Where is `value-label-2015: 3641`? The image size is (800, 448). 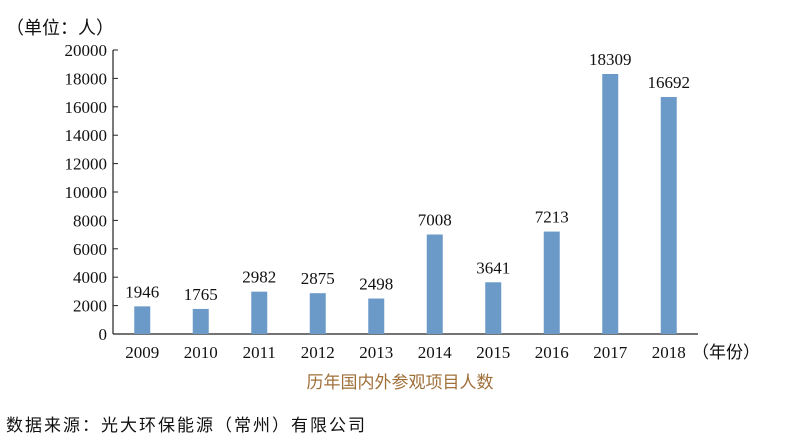
value-label-2015: 3641 is located at coordinates (493, 267).